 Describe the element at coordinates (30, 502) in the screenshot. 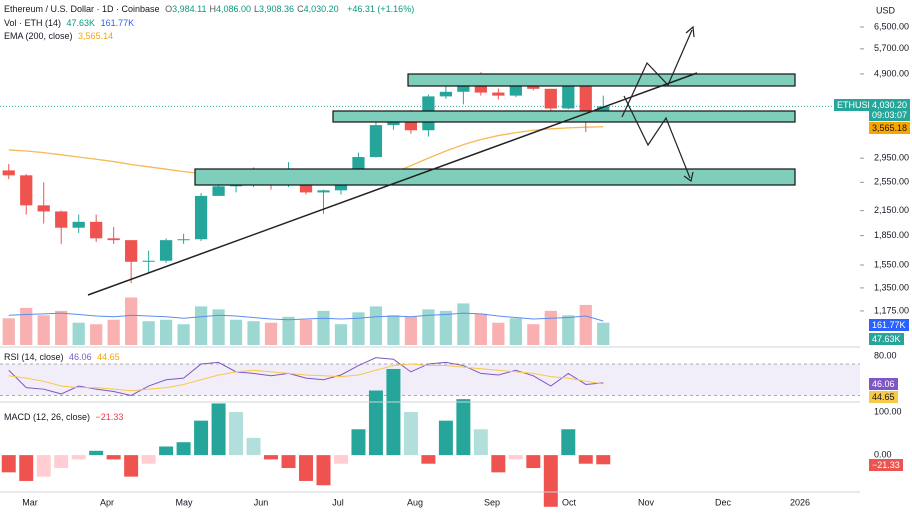

I see `x-tick-label: Mar` at that location.